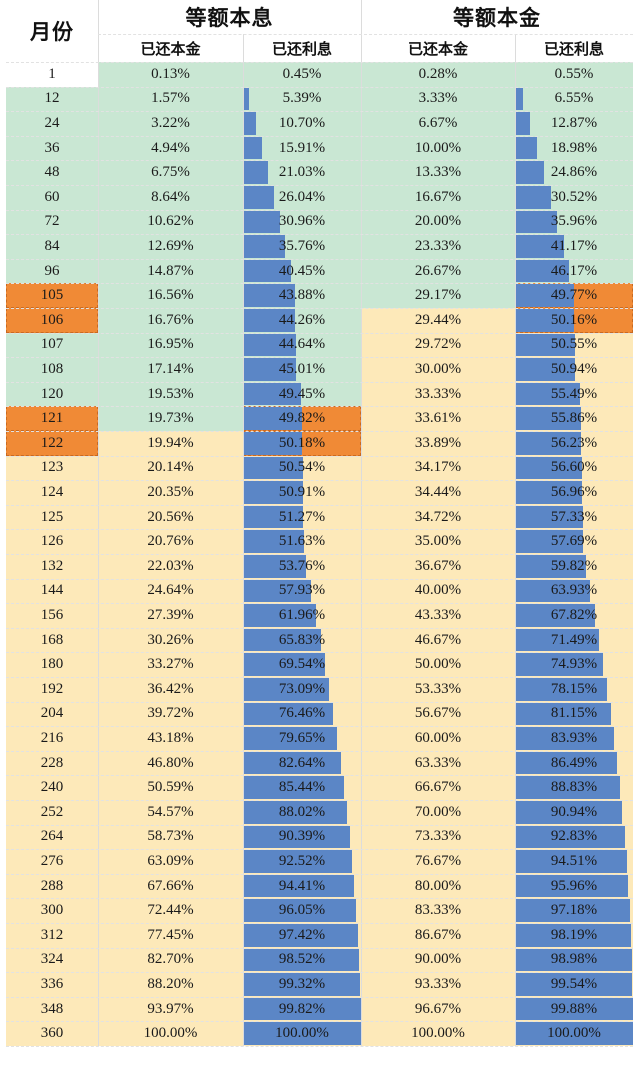 The height and width of the screenshot is (1065, 640). Describe the element at coordinates (438, 467) in the screenshot. I see `cell-b-principal-123: 34.17%` at that location.